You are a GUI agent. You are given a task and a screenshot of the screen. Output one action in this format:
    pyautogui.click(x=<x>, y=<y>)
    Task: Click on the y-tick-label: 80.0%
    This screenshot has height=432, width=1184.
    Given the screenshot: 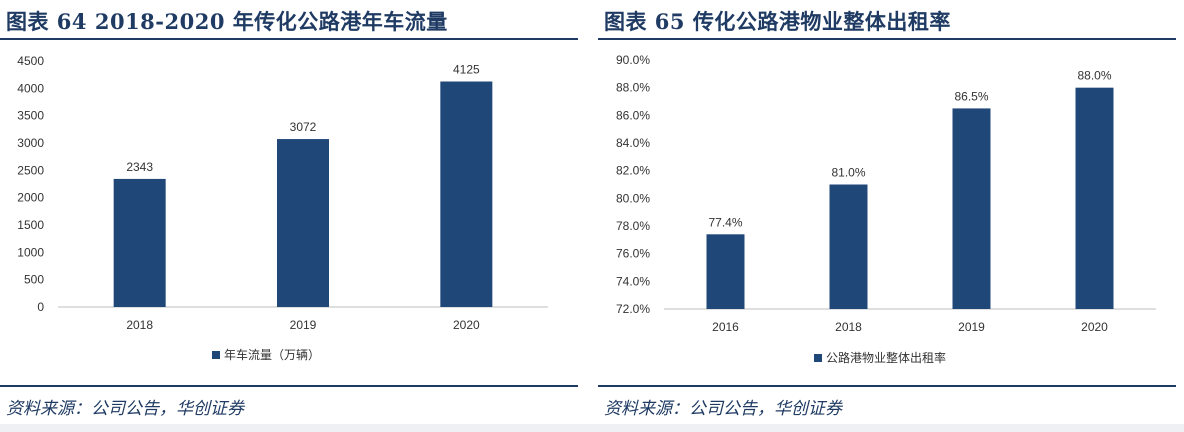 What is the action you would take?
    pyautogui.click(x=633, y=198)
    